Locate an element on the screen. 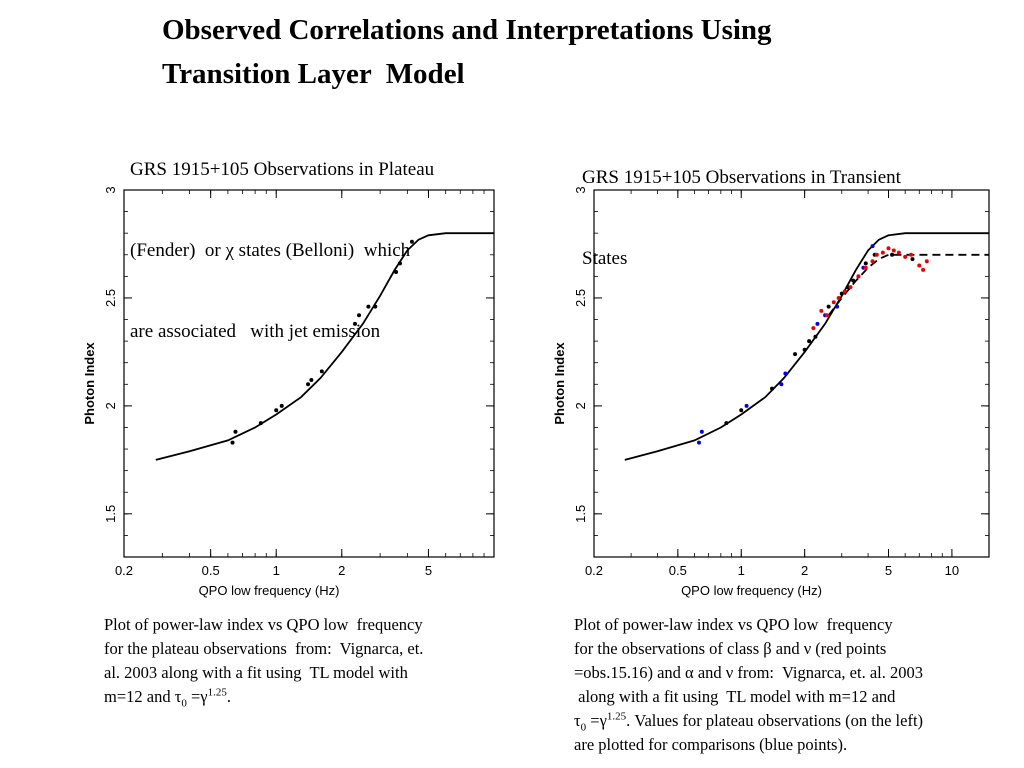 The height and width of the screenshot is (768, 1024). left-caption-gamma-exponent: 1.25 is located at coordinates (217, 692).